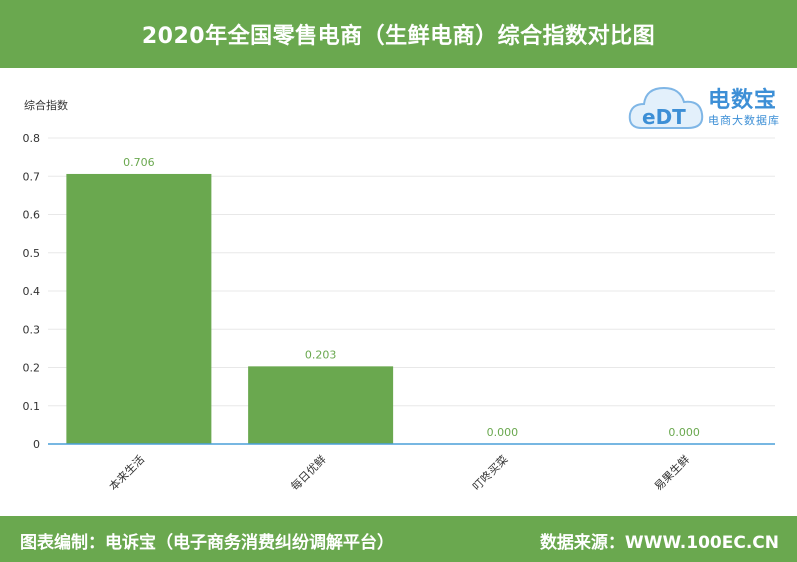  Describe the element at coordinates (671, 472) in the screenshot. I see `x-tick-label: 易果生鲜` at that location.